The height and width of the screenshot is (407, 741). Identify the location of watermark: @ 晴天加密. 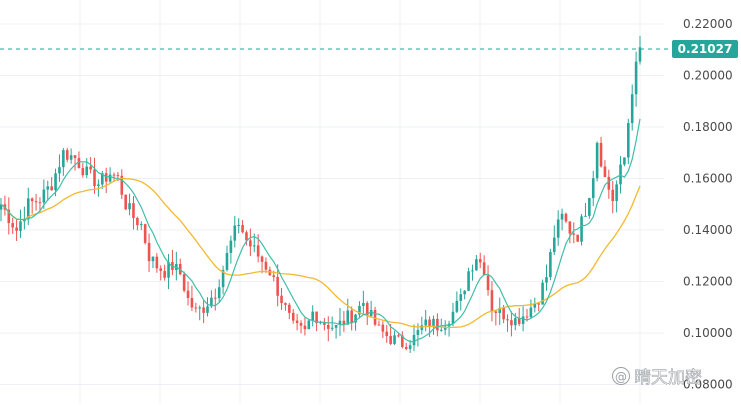
(657, 377).